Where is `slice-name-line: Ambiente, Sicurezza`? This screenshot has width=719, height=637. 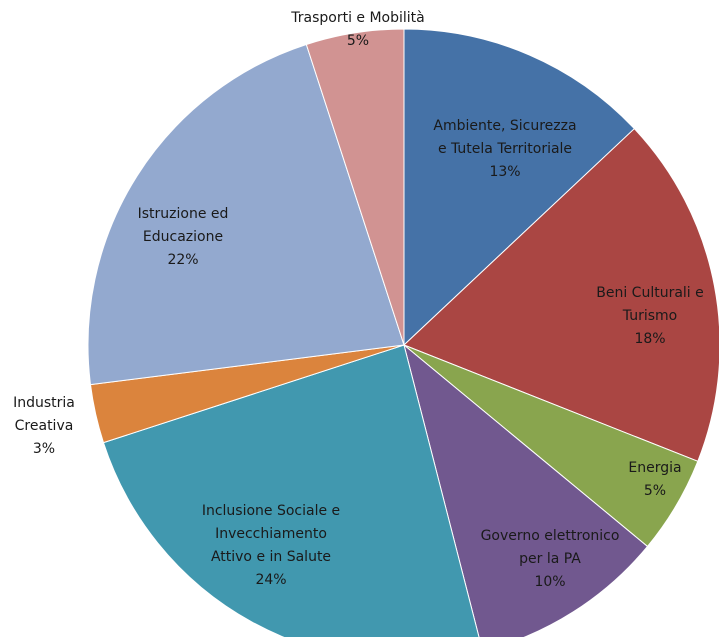 slice-name-line: Ambiente, Sicurezza is located at coordinates (504, 126).